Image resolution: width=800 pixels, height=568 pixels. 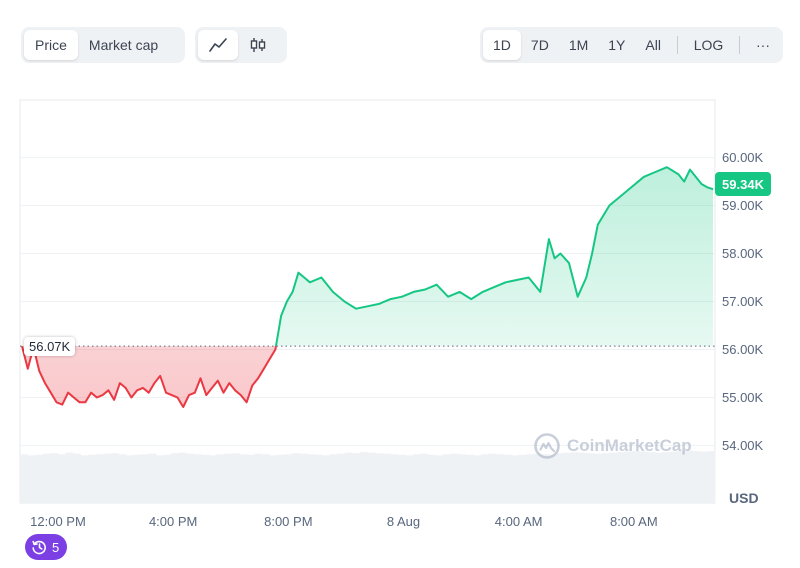 I want to click on range-1y-button: 1Y, so click(x=617, y=45).